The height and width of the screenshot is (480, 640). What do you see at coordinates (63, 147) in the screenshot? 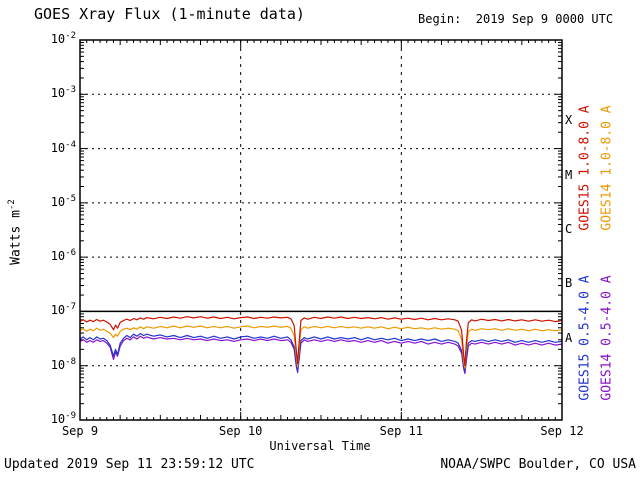
I see `y-tick-label: 10⁻⁴` at bounding box center [63, 147].